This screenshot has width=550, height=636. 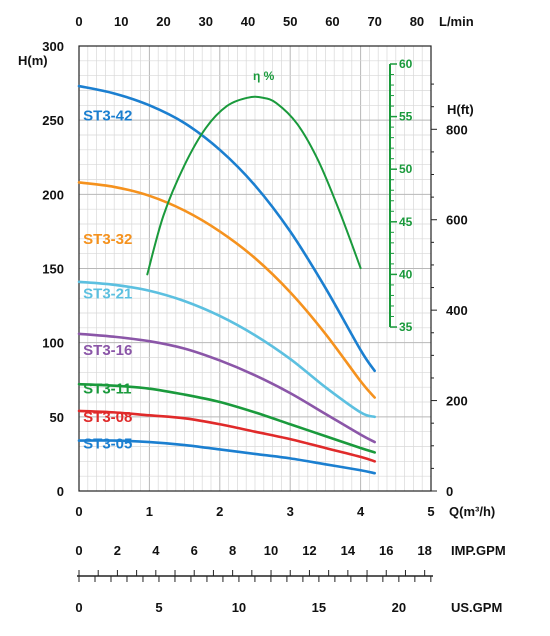 I want to click on x-tick-label: 4, so click(x=361, y=511).